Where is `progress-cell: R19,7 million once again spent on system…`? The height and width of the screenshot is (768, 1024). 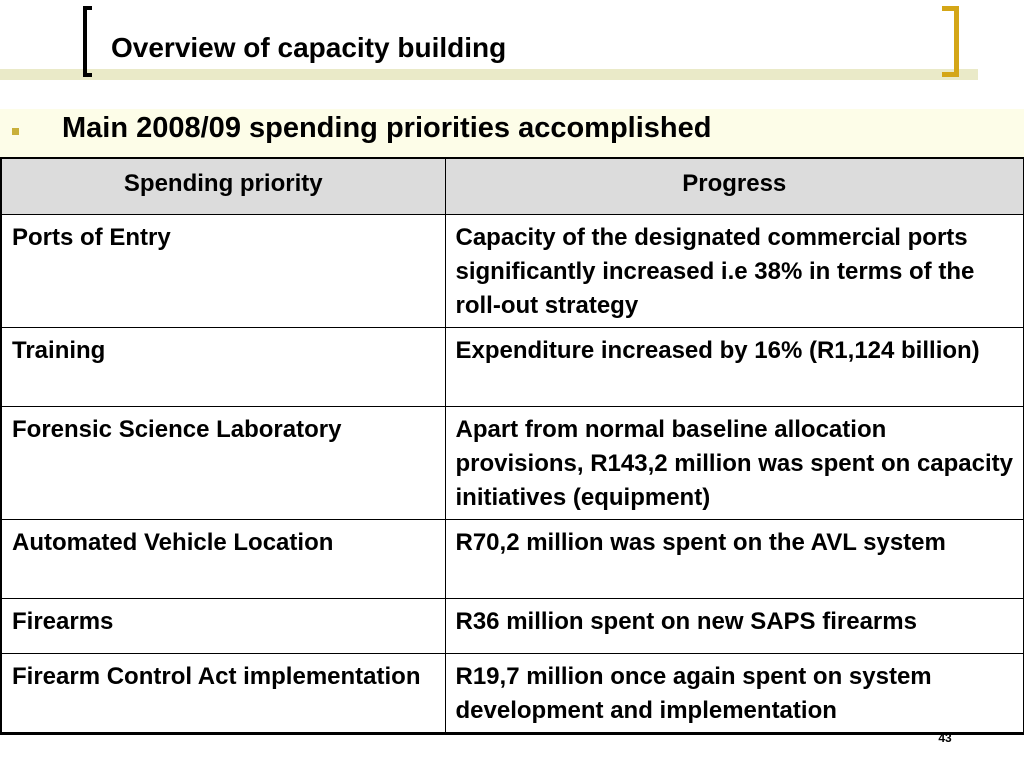 progress-cell: R19,7 million once again spent on system… is located at coordinates (734, 693).